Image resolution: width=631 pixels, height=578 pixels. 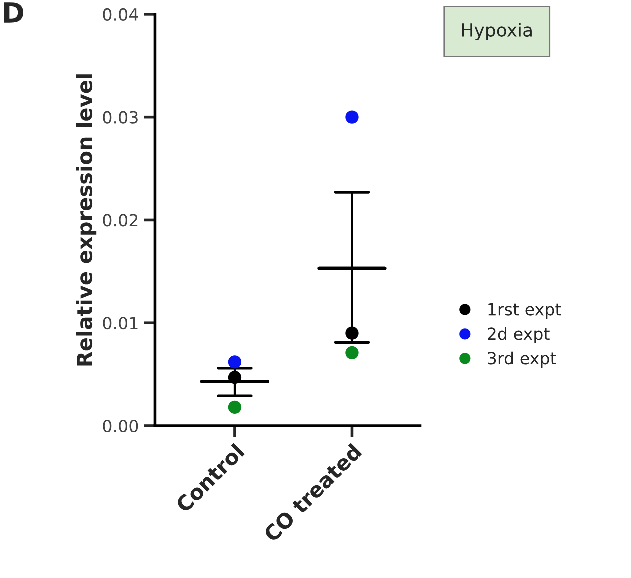 I want to click on y-tick-label: 0.00, so click(x=120, y=426).